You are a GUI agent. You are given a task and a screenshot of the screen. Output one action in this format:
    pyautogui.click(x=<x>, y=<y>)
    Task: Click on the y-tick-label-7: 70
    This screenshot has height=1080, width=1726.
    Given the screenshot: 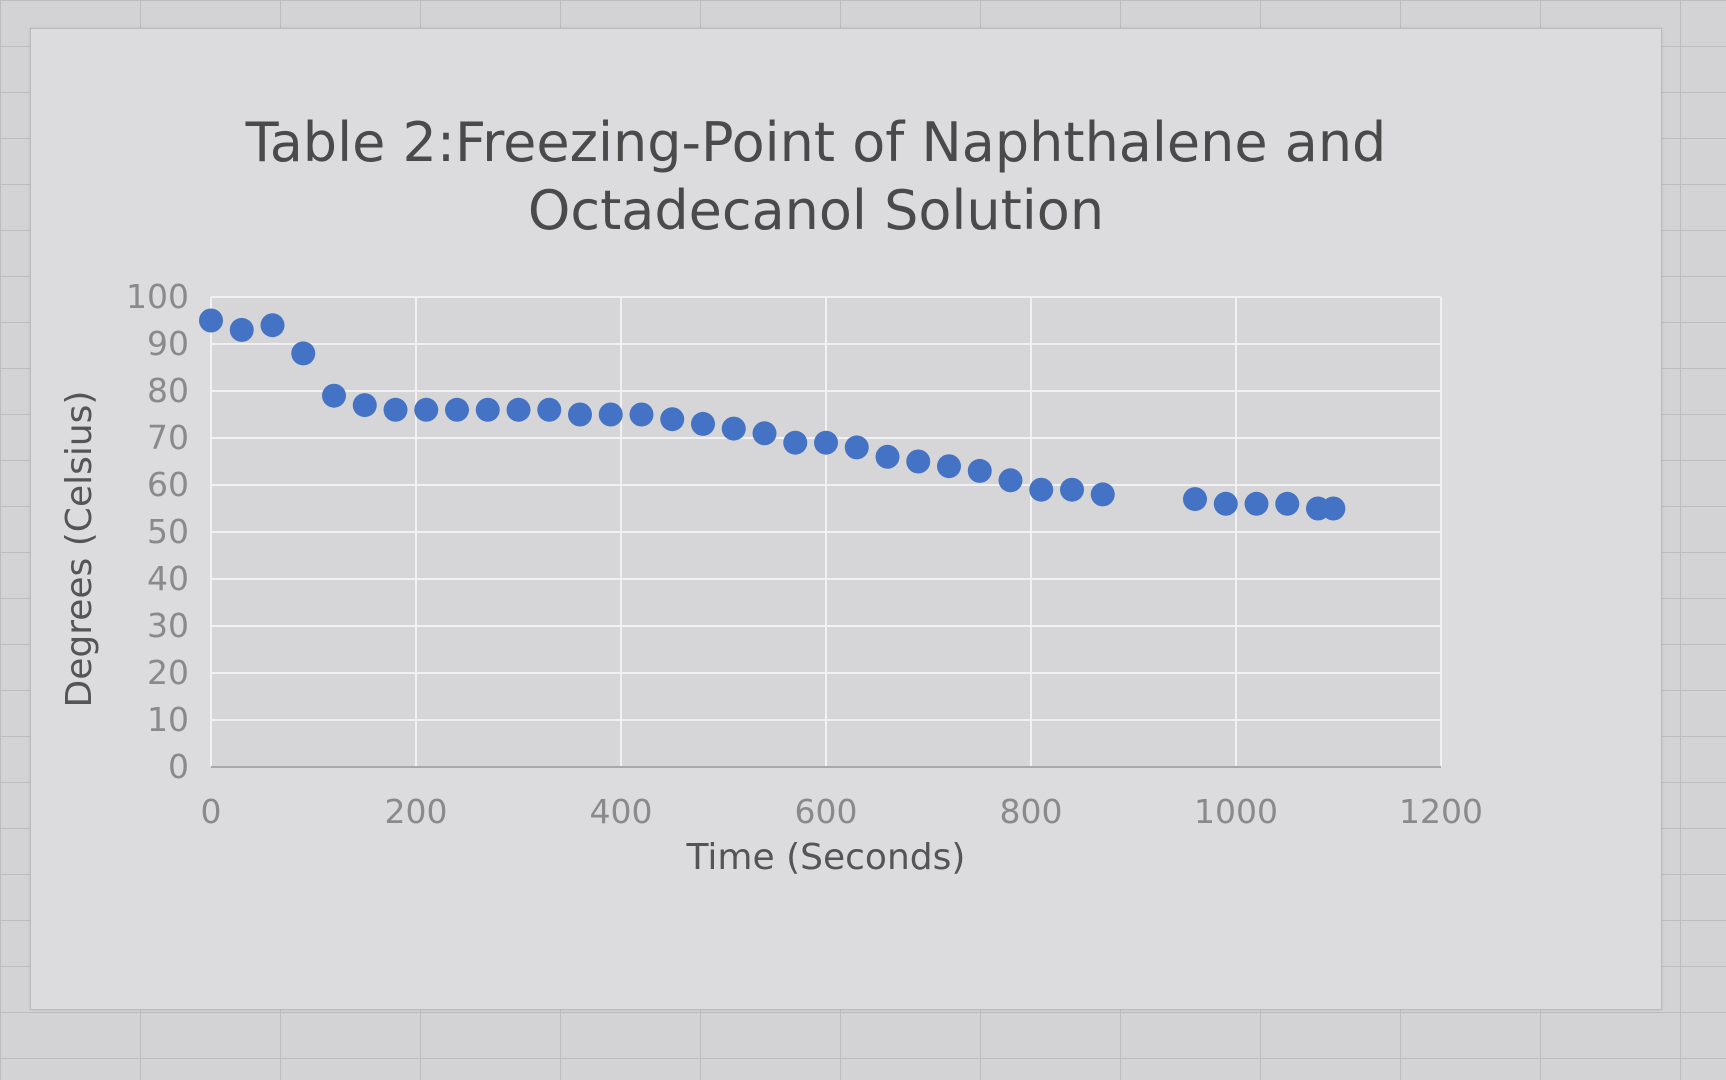 What is the action you would take?
    pyautogui.click(x=168, y=437)
    